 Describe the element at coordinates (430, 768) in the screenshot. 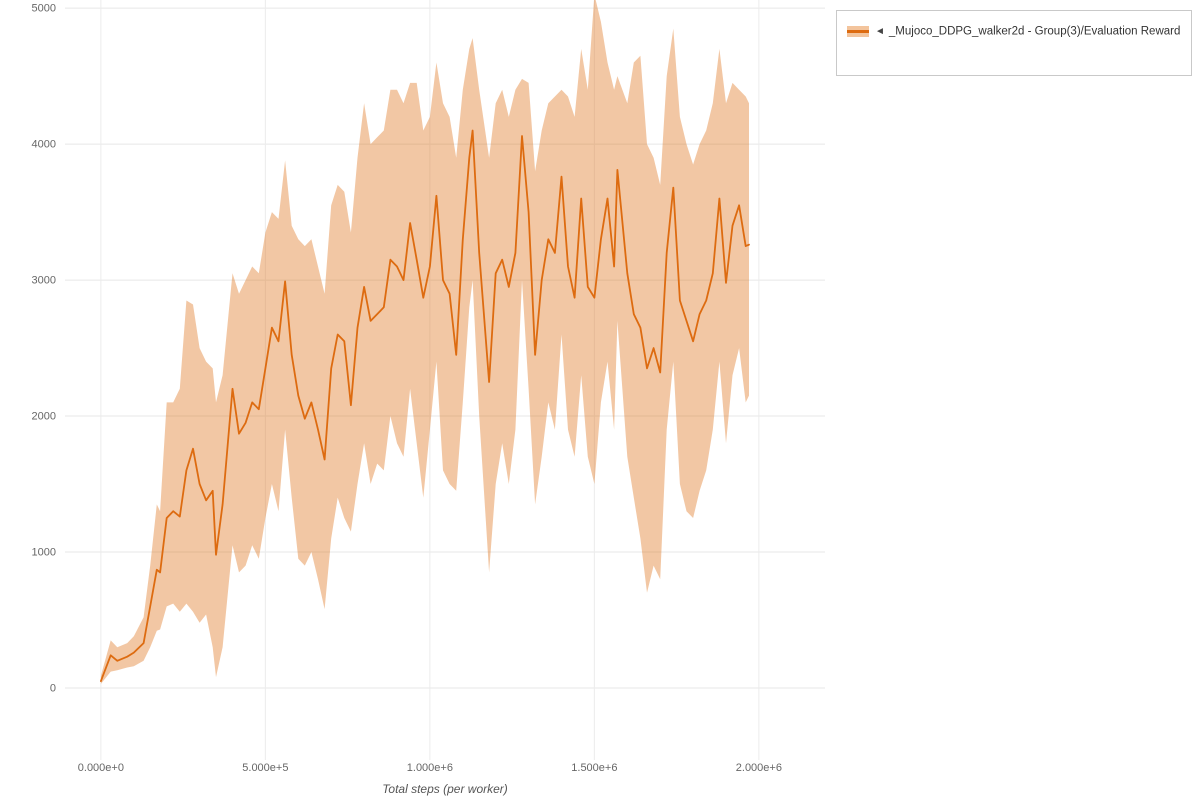

I see `x-tick-label: 1.000e+6` at that location.